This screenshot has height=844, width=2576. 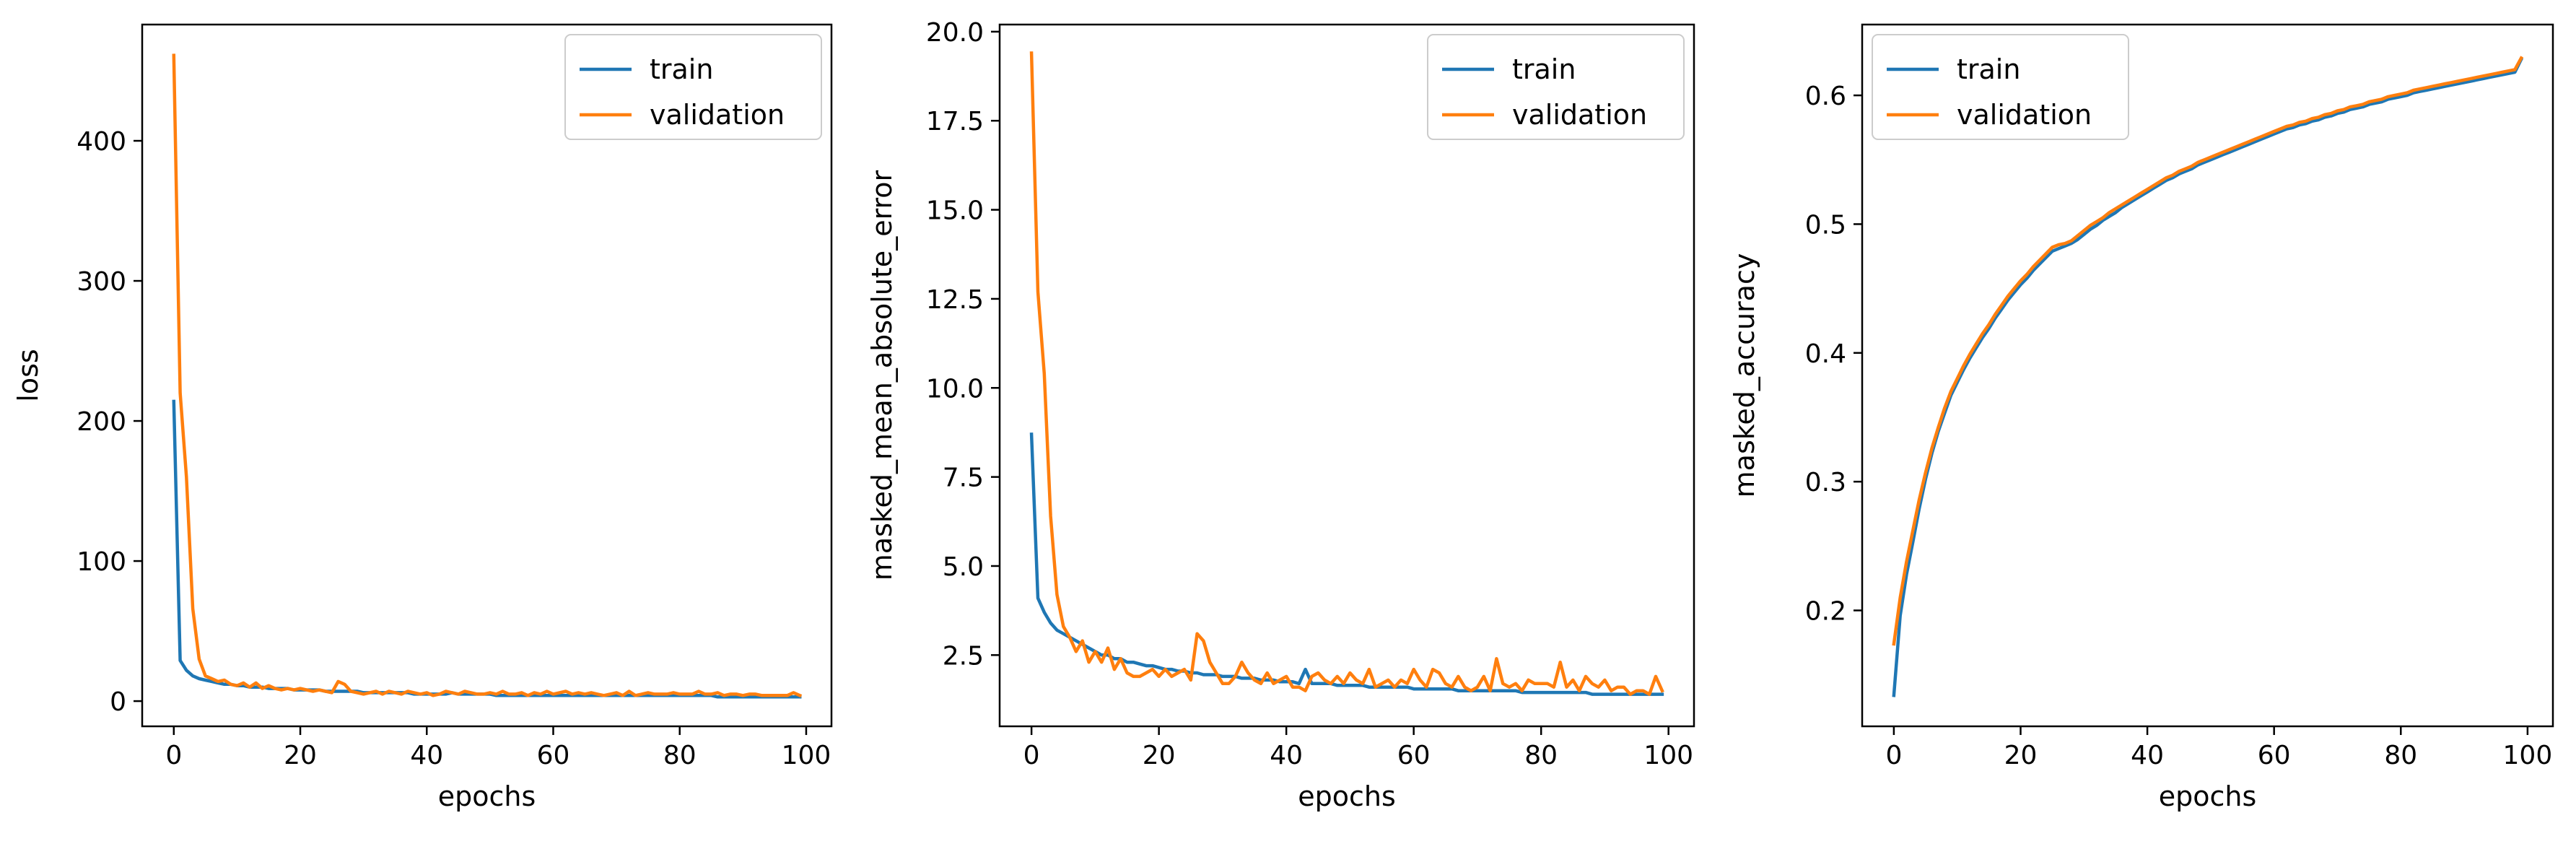 I want to click on y-tick-label: 12.5, so click(x=955, y=300).